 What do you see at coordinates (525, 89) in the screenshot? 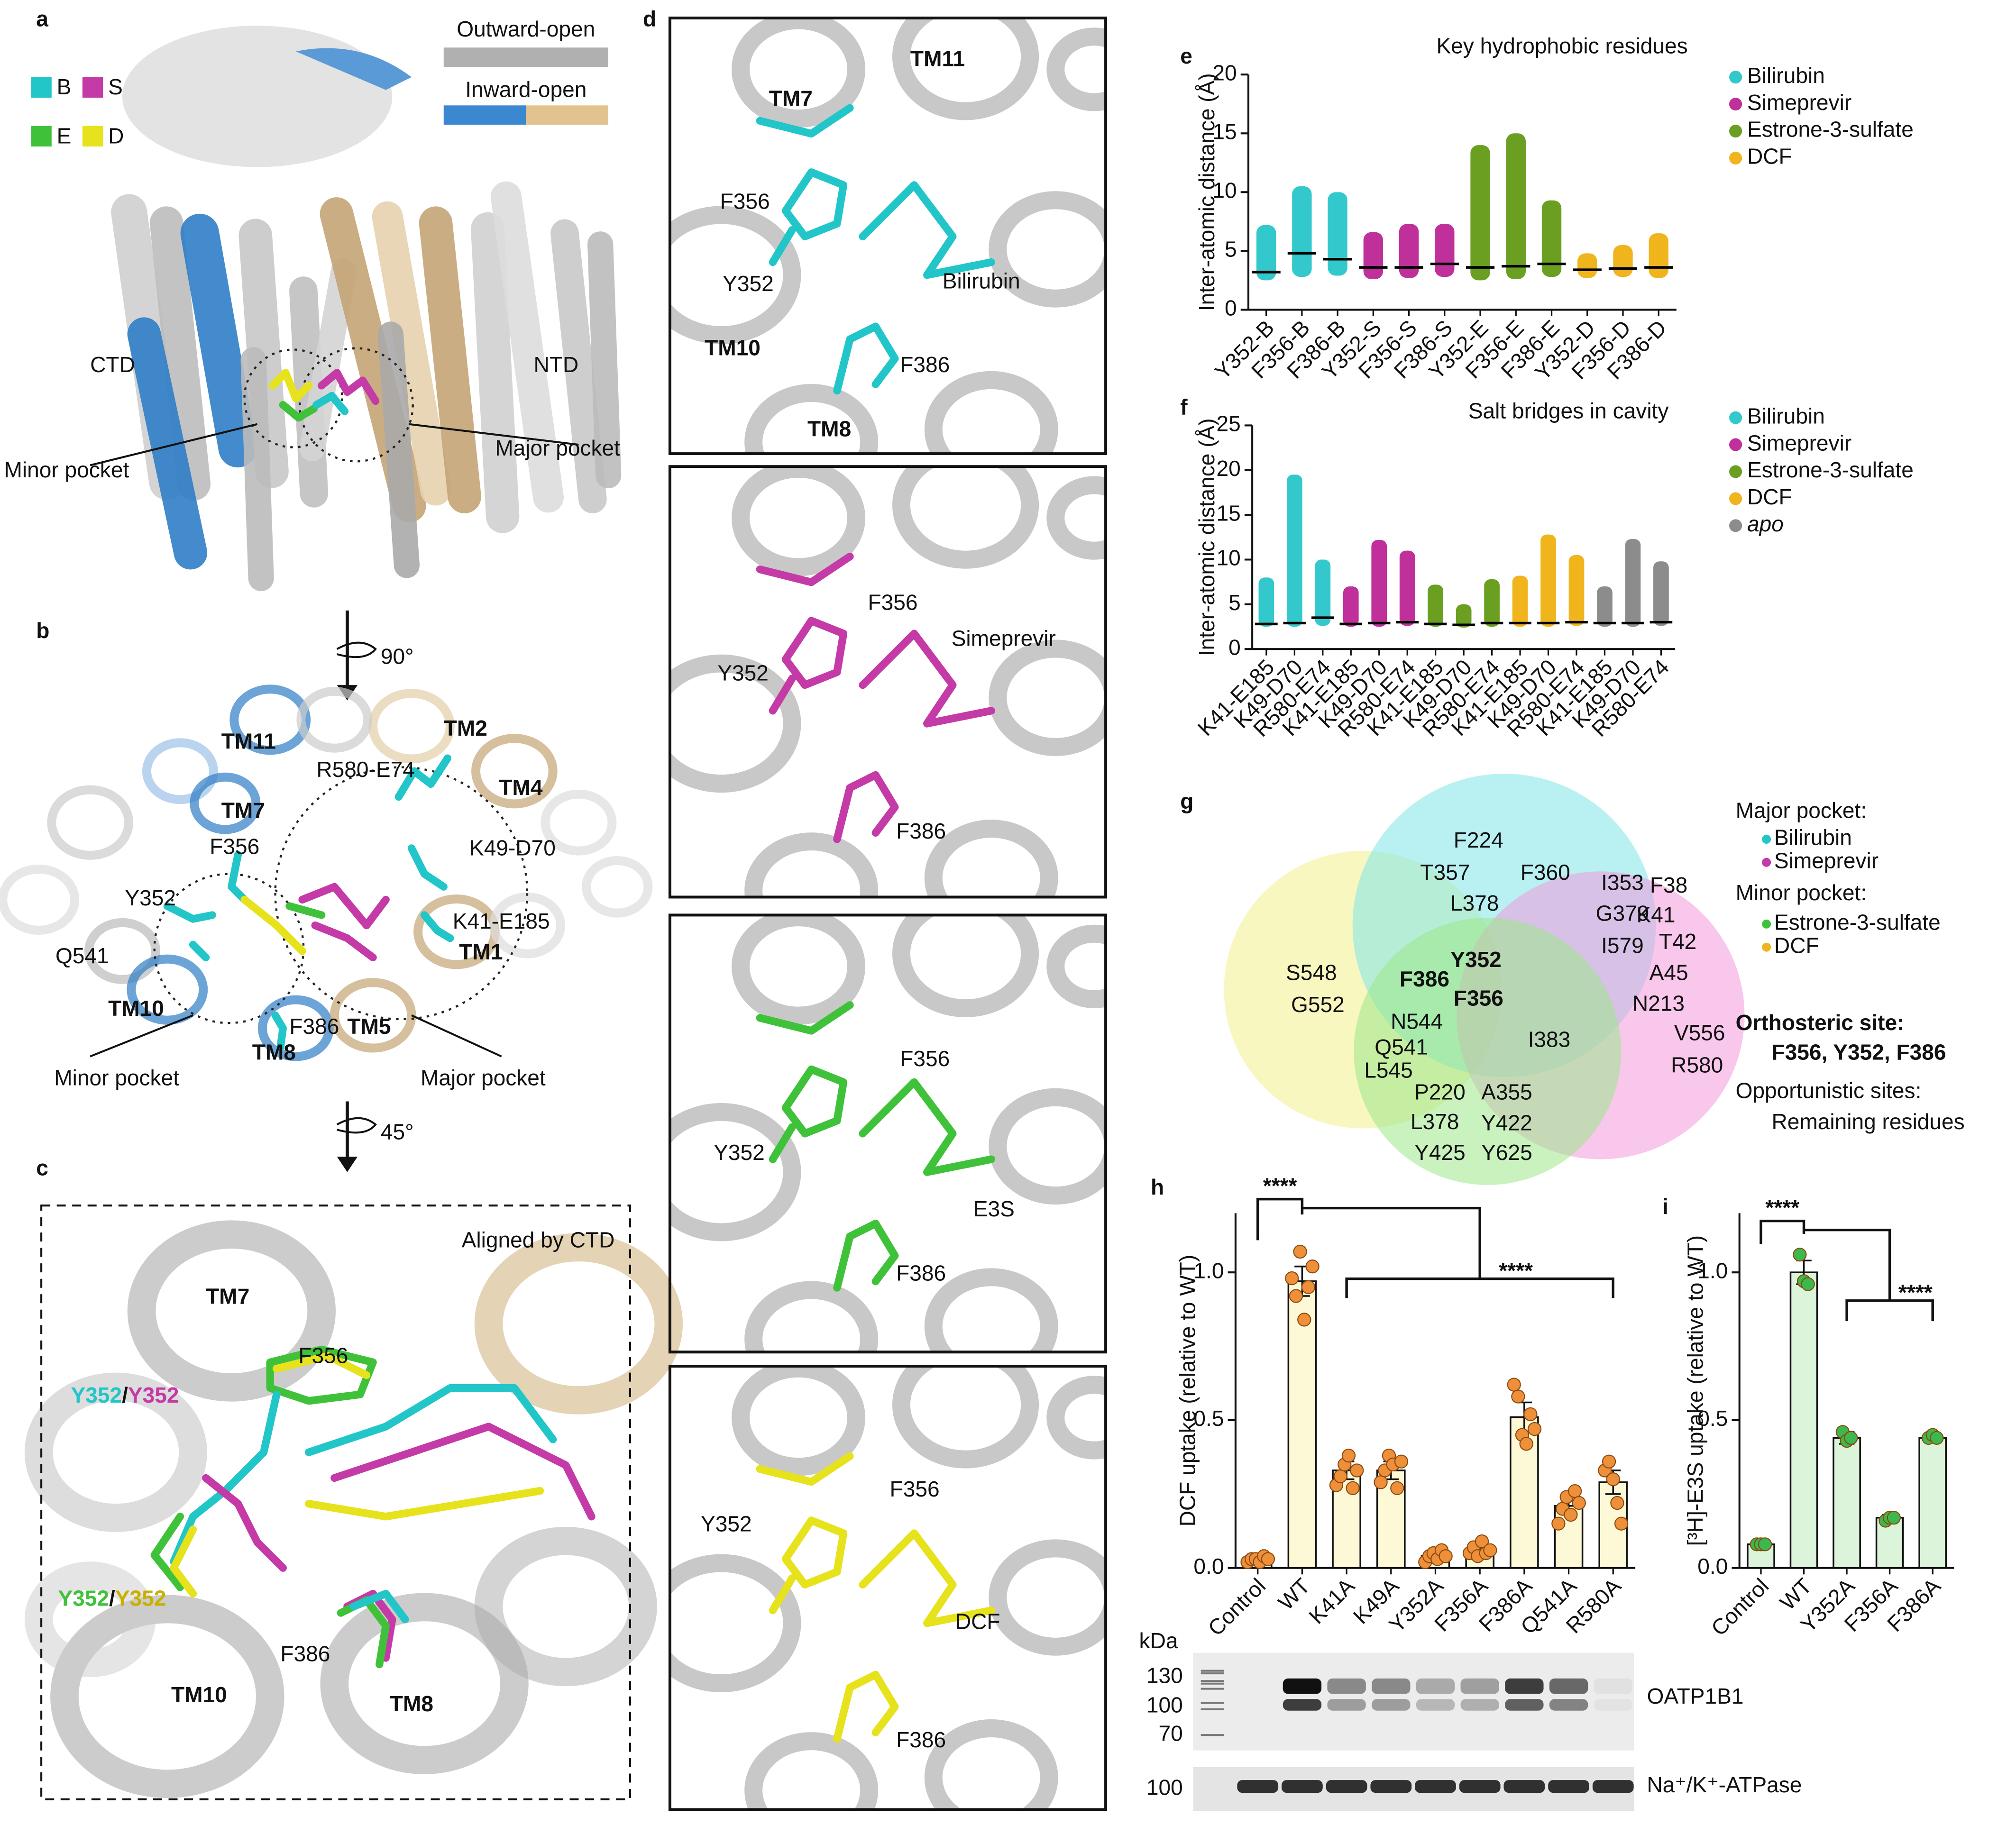
I see `label: Inward-open` at bounding box center [525, 89].